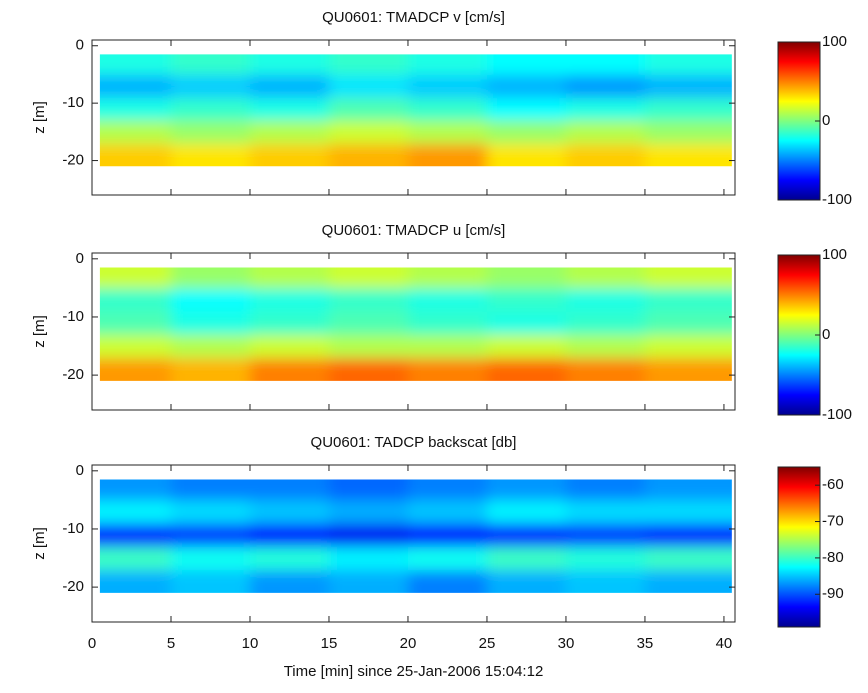 The height and width of the screenshot is (693, 868). What do you see at coordinates (250, 643) in the screenshot?
I see `x-tick-label: 10` at bounding box center [250, 643].